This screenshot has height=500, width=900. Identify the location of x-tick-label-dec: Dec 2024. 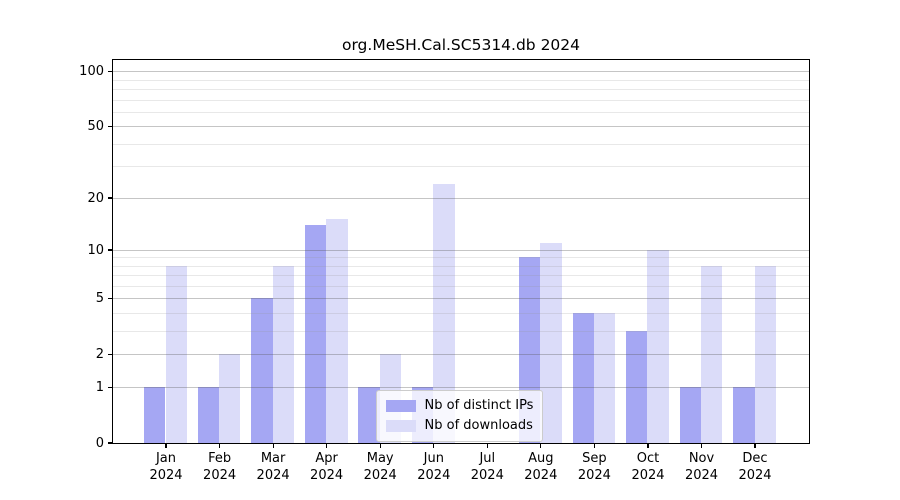
(755, 467).